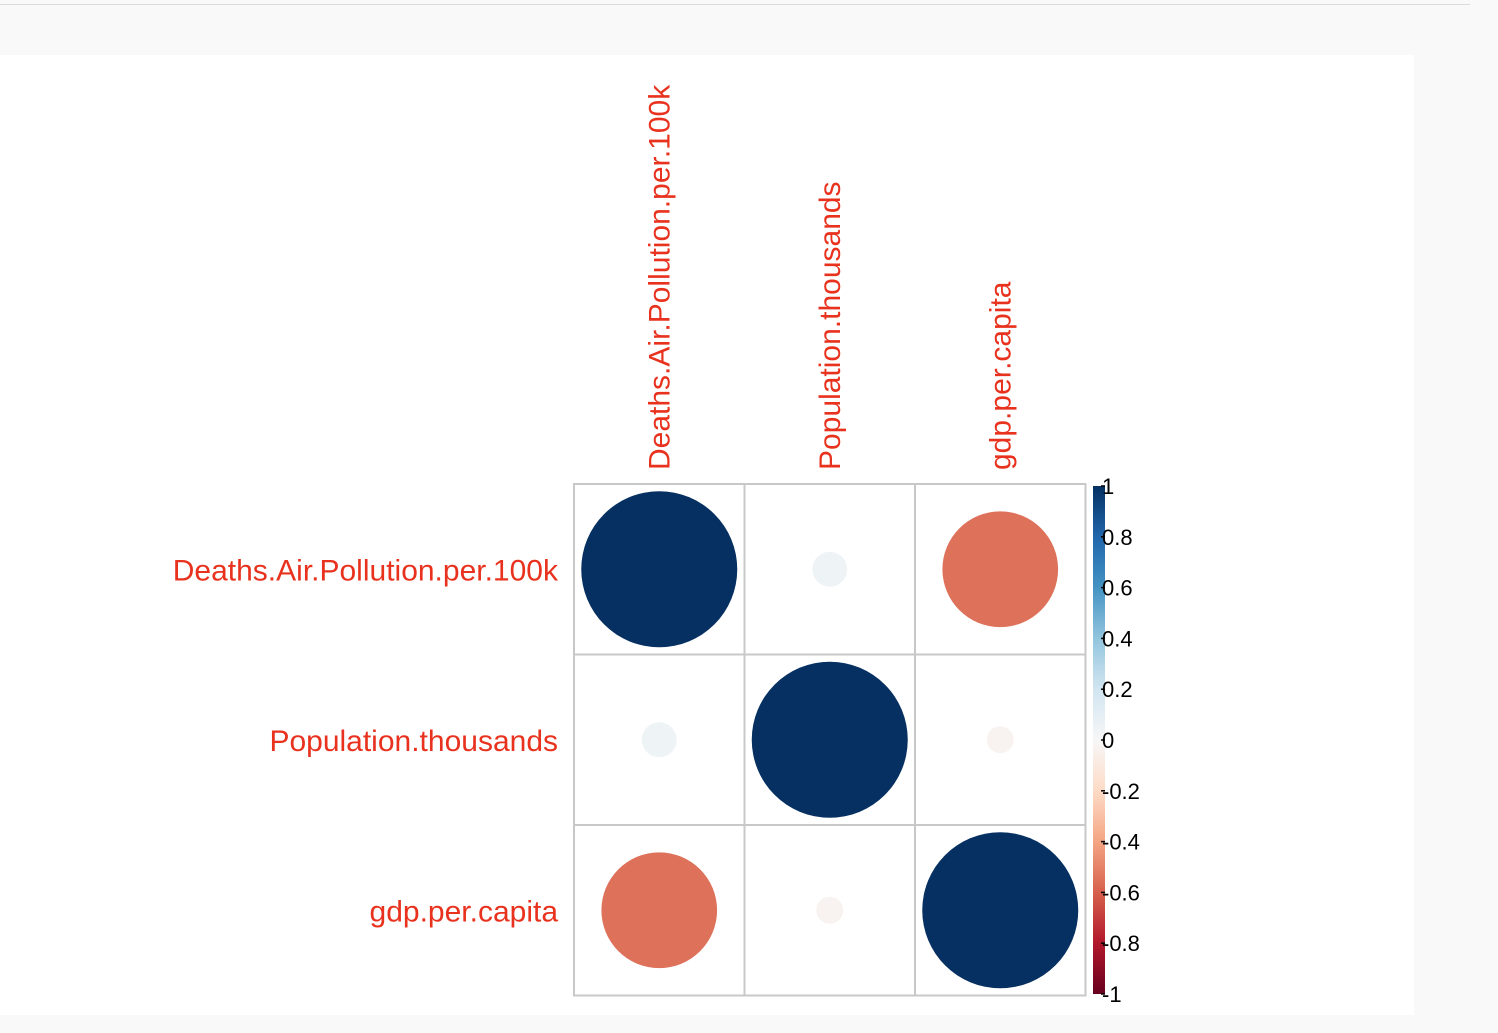 Image resolution: width=1498 pixels, height=1033 pixels. What do you see at coordinates (1121, 943) in the screenshot?
I see `colorbar-tick-label: -0.8` at bounding box center [1121, 943].